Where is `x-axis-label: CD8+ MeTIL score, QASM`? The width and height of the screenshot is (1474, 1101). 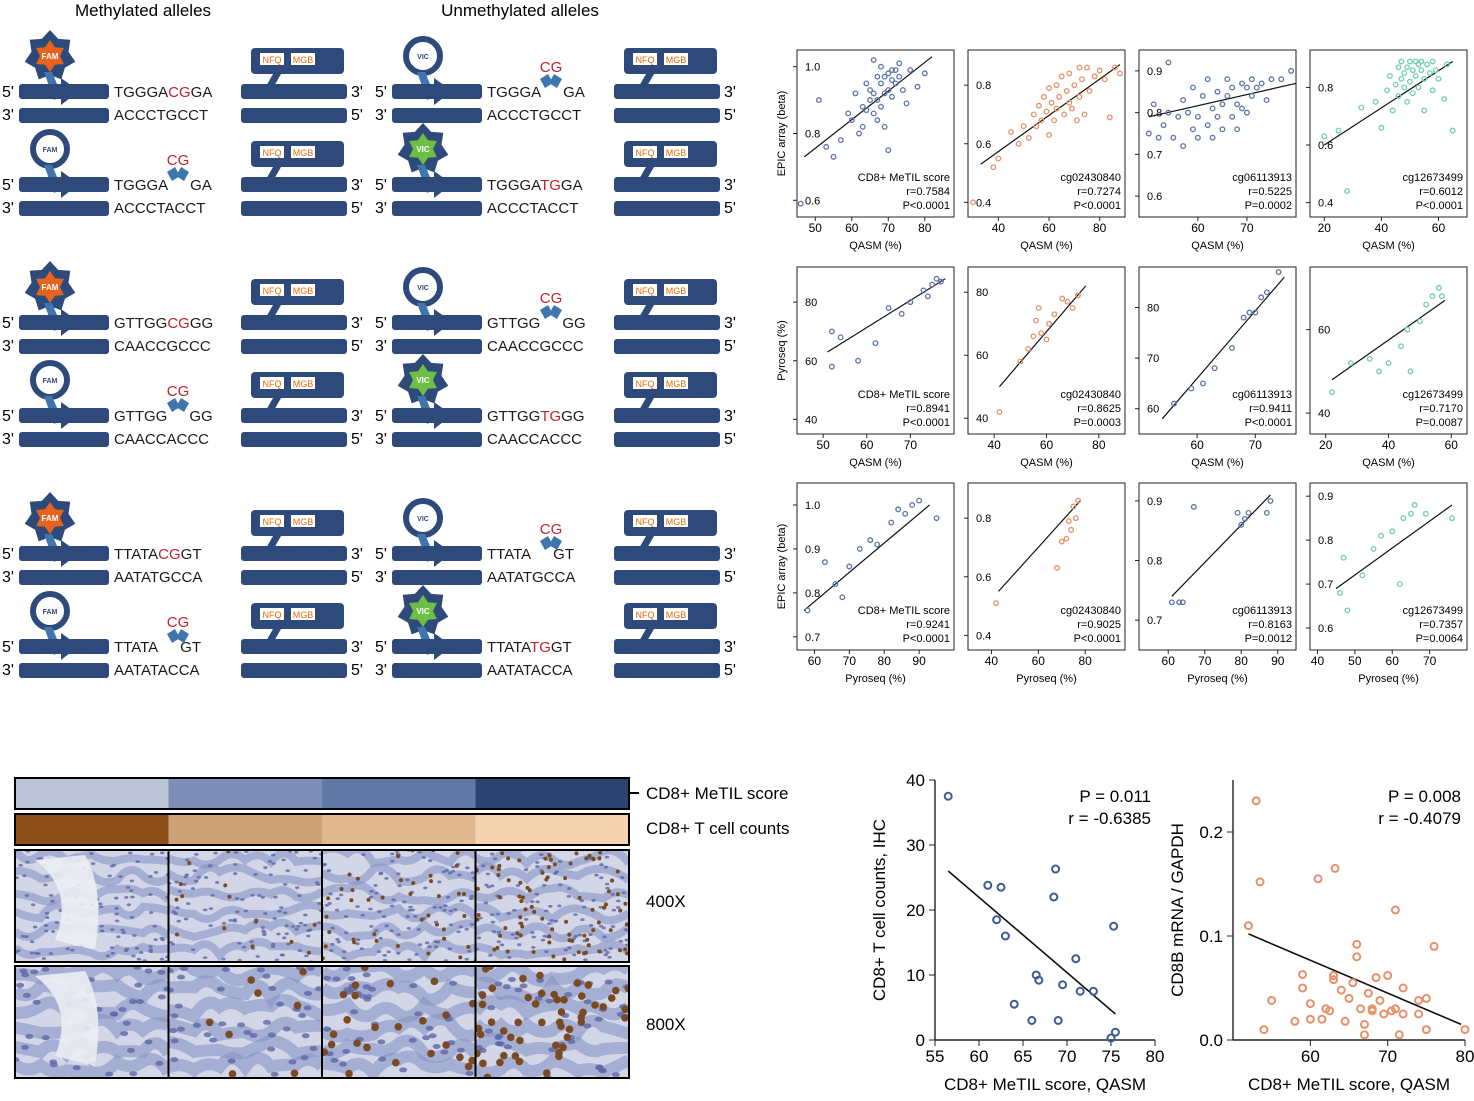 x-axis-label: CD8+ MeTIL score, QASM is located at coordinates (1045, 1084).